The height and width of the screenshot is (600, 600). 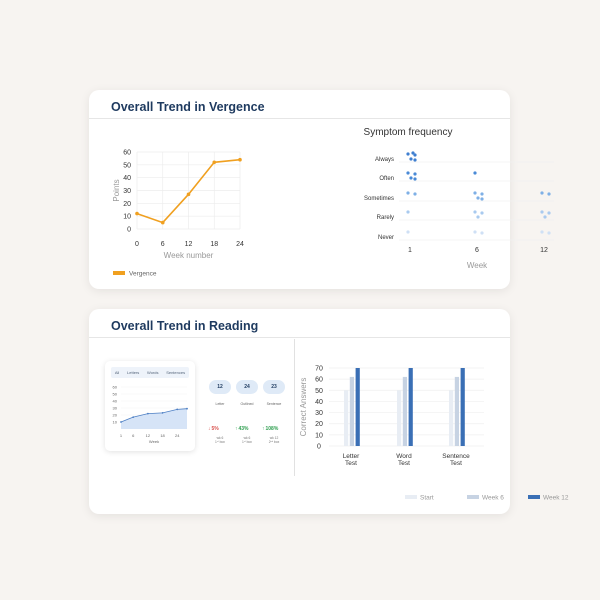 I want to click on y-category-label: Never, so click(x=386, y=238).